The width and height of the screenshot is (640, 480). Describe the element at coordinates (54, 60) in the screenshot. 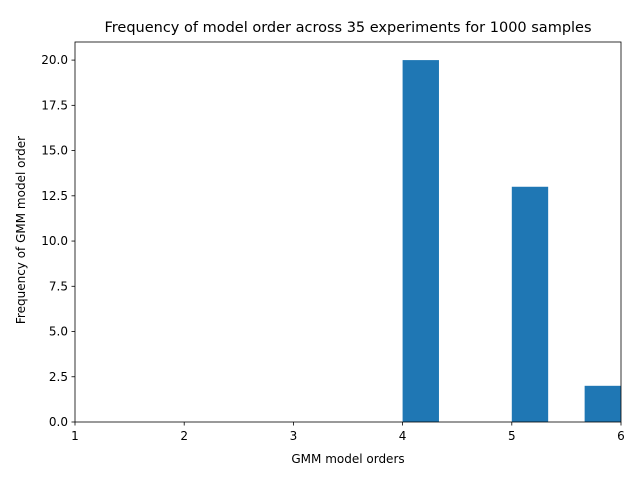

I see `y-tick-label: 20.0` at that location.